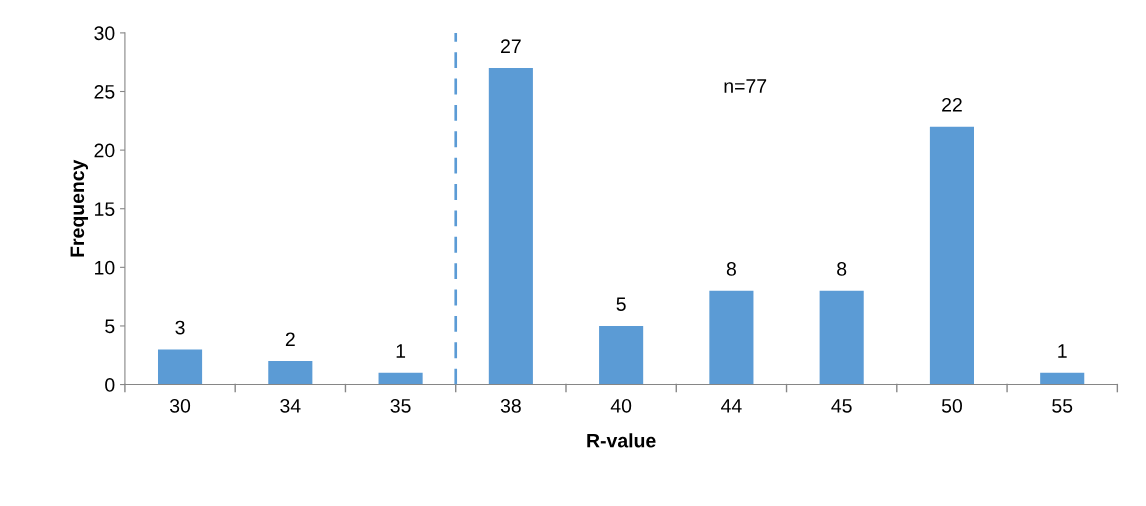 The width and height of the screenshot is (1146, 506). Describe the element at coordinates (621, 405) in the screenshot. I see `x-tick-label: 40` at that location.